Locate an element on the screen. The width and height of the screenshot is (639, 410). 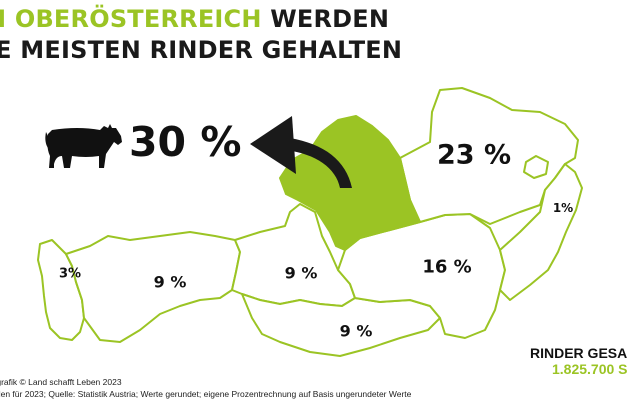
label-vorarlberg: 3% is located at coordinates (70, 274).